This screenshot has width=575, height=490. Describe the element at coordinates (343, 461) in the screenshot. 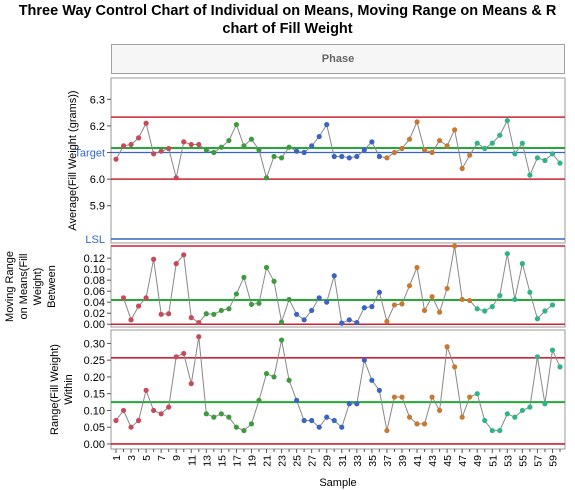

I see `x-tick-label: 31` at that location.